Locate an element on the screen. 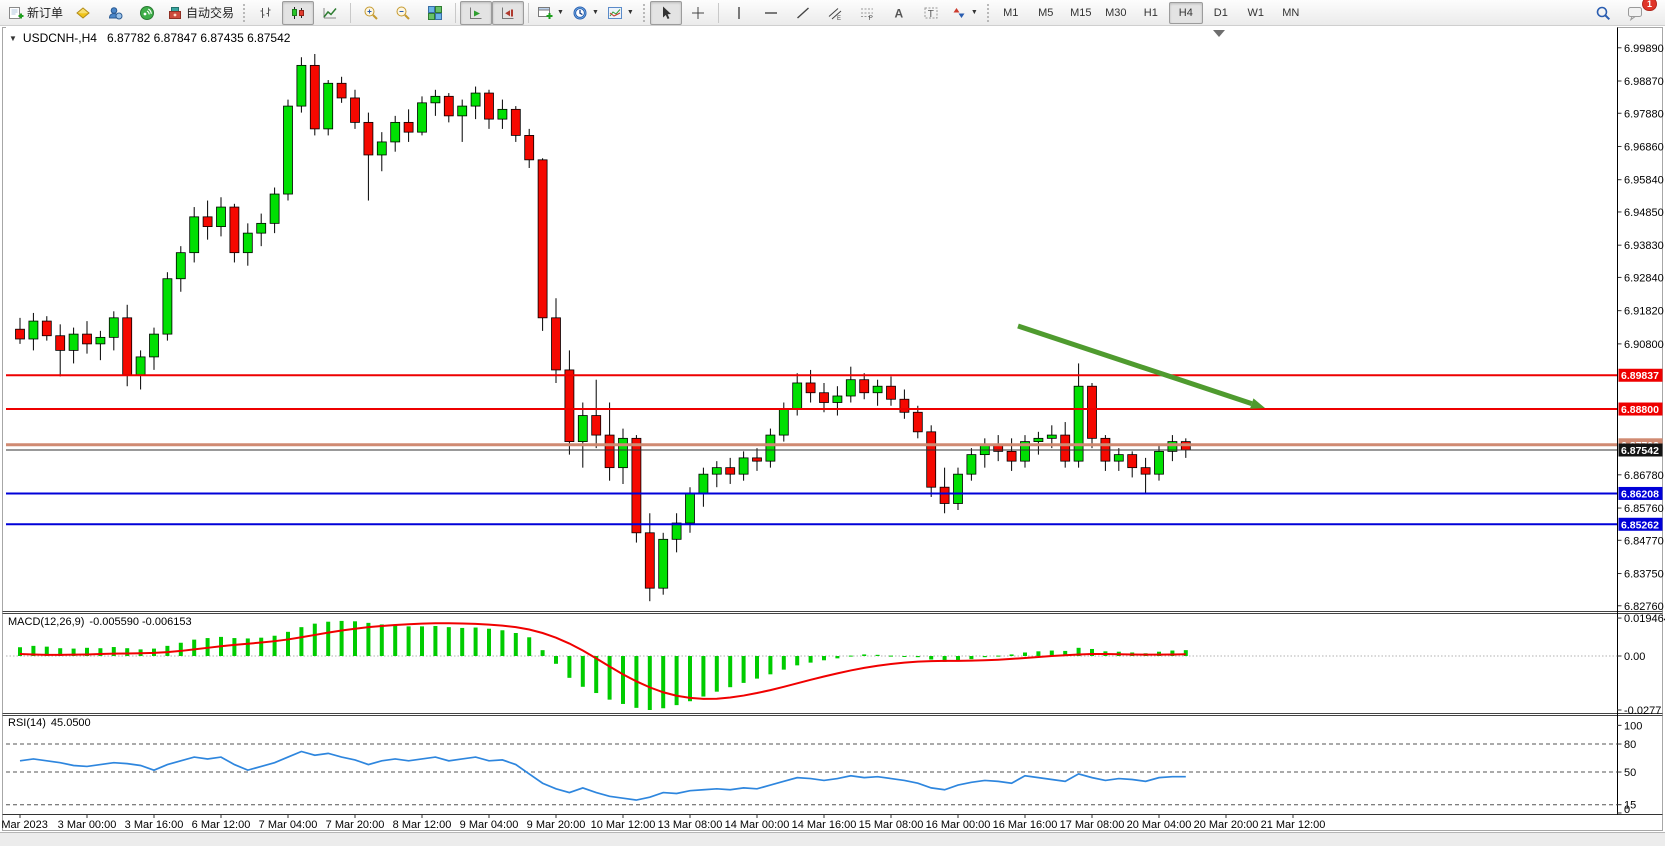 The height and width of the screenshot is (846, 1665). text-label-tool-button: T is located at coordinates (931, 13).